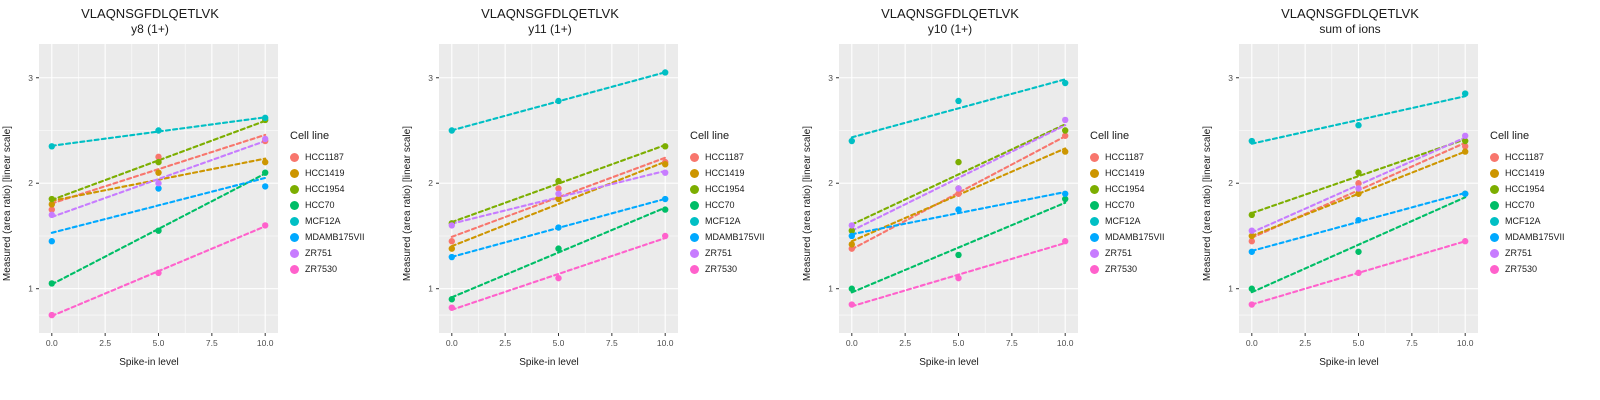 The width and height of the screenshot is (1600, 400). I want to click on x-tick-label: 10.0, so click(665, 343).